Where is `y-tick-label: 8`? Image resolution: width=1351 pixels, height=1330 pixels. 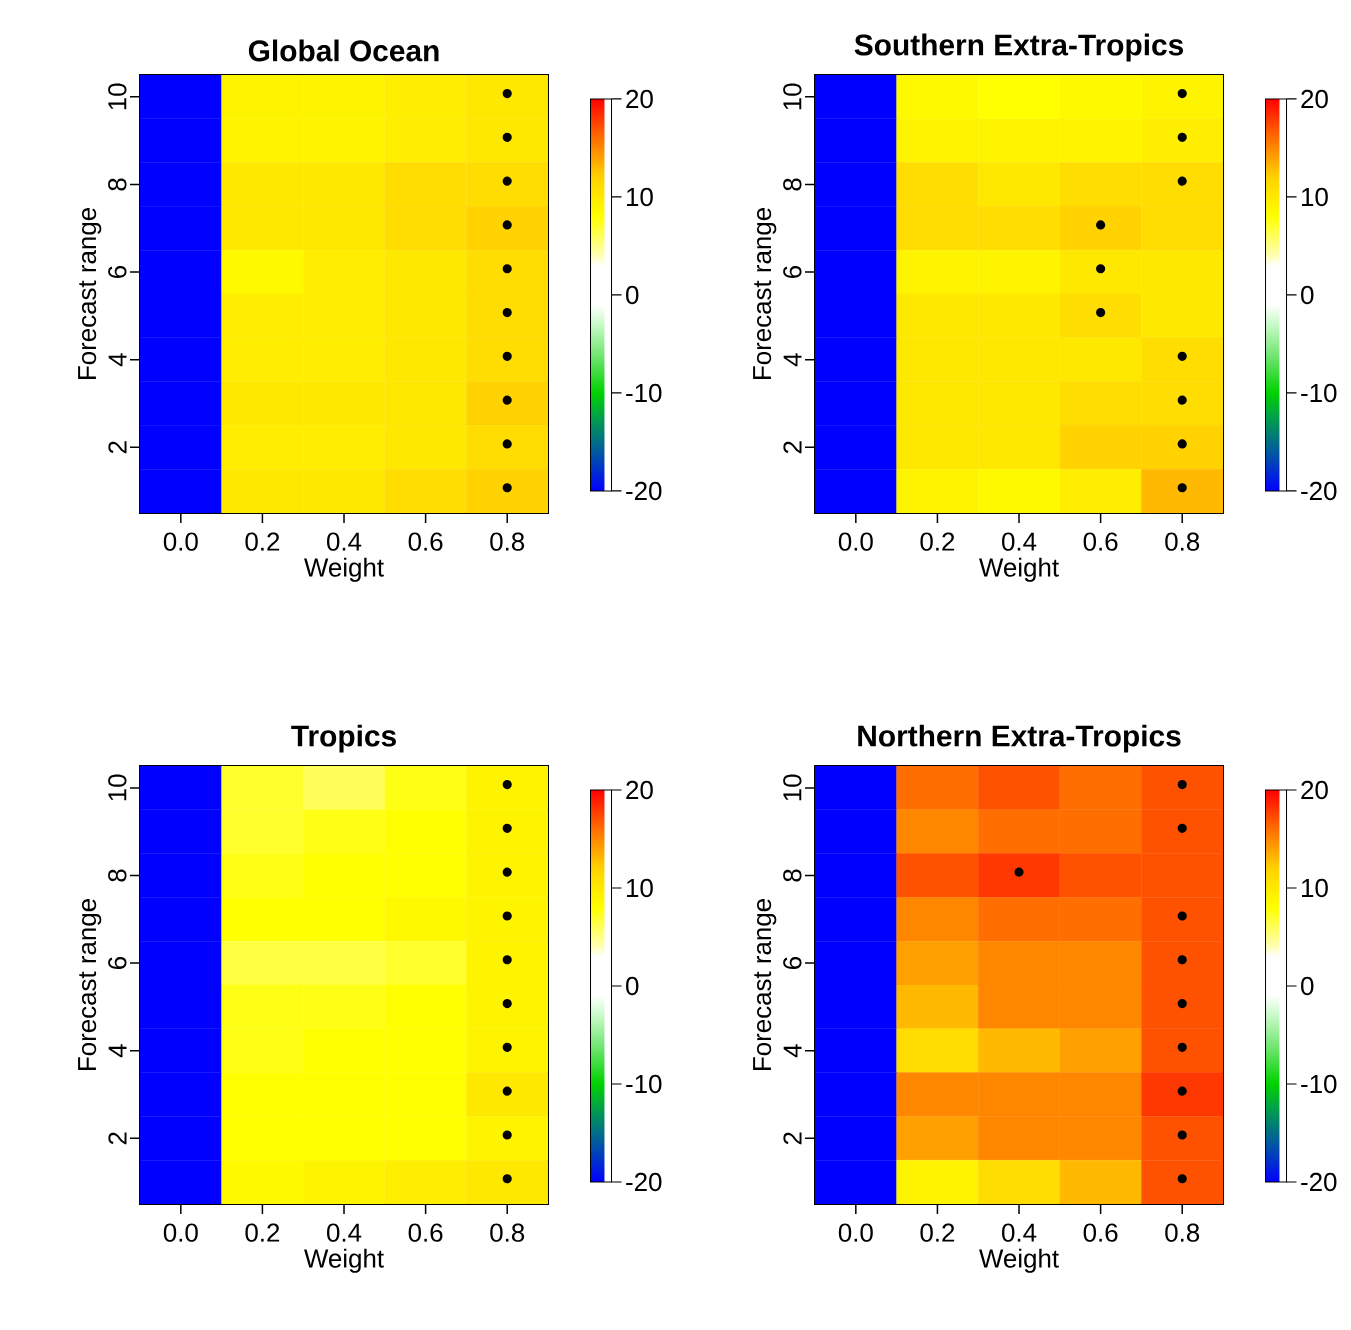
y-tick-label: 8 is located at coordinates (117, 184).